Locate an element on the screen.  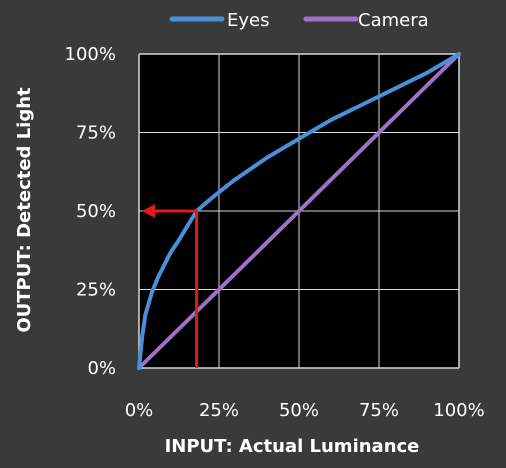
x-tick-label: 100% is located at coordinates (458, 410).